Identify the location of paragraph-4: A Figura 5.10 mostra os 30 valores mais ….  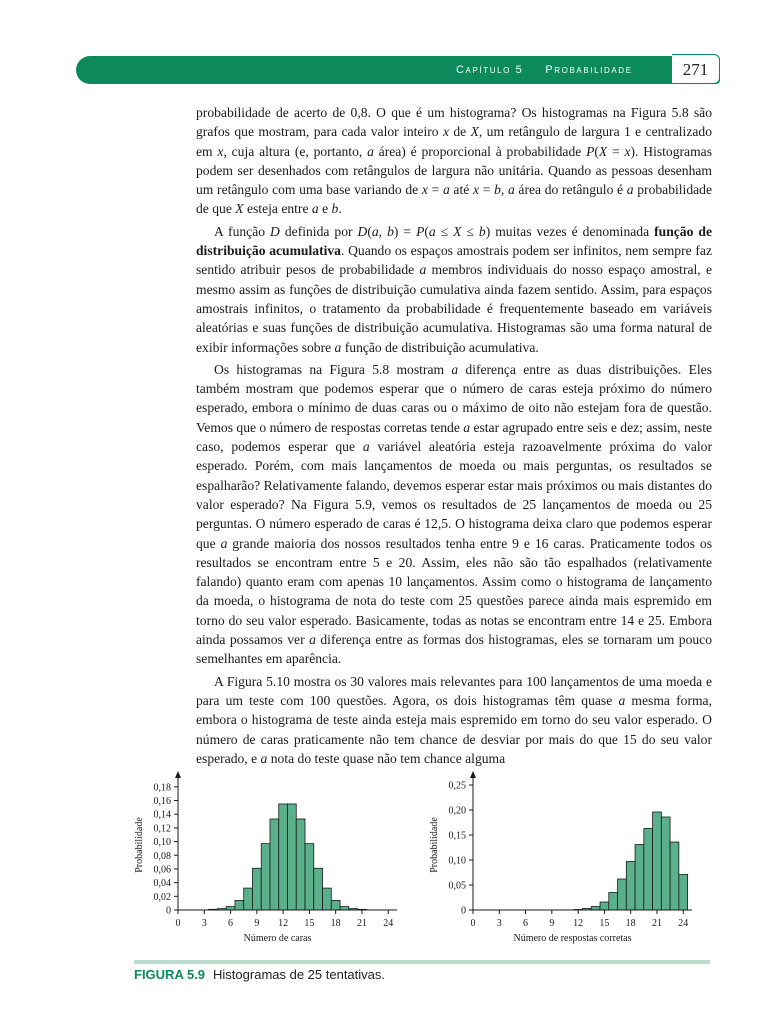
(454, 719).